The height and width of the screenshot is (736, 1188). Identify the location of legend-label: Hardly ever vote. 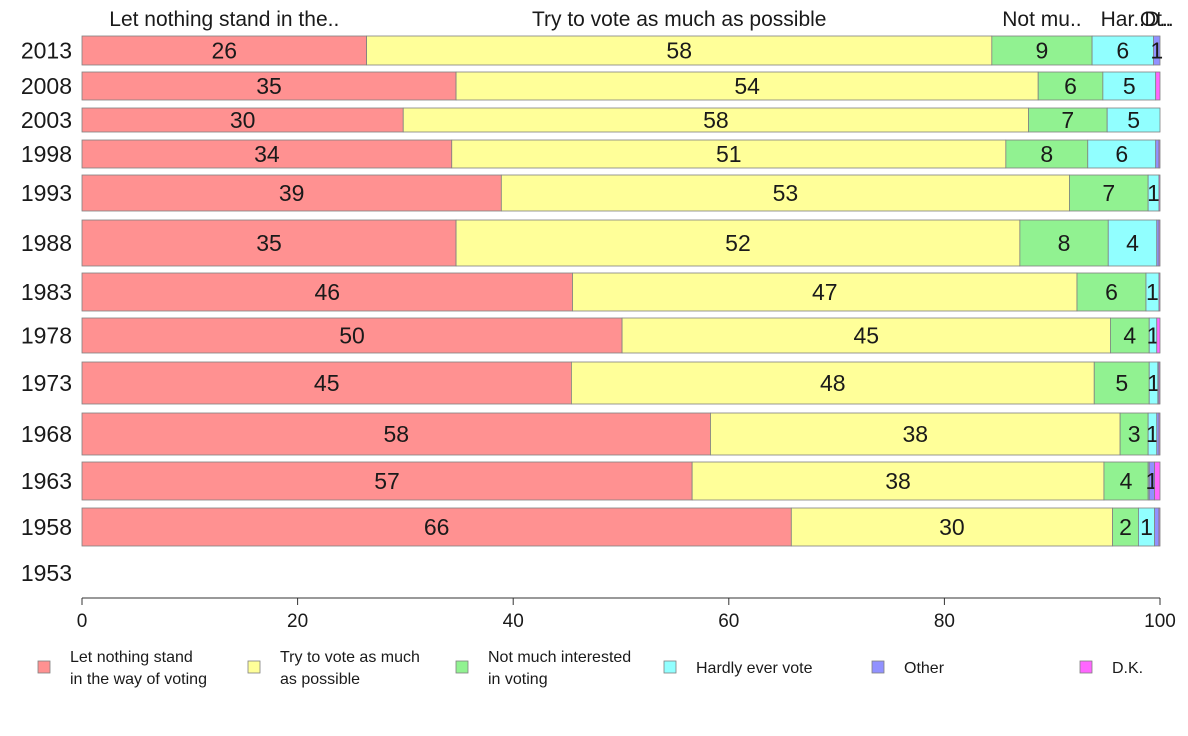
(754, 668).